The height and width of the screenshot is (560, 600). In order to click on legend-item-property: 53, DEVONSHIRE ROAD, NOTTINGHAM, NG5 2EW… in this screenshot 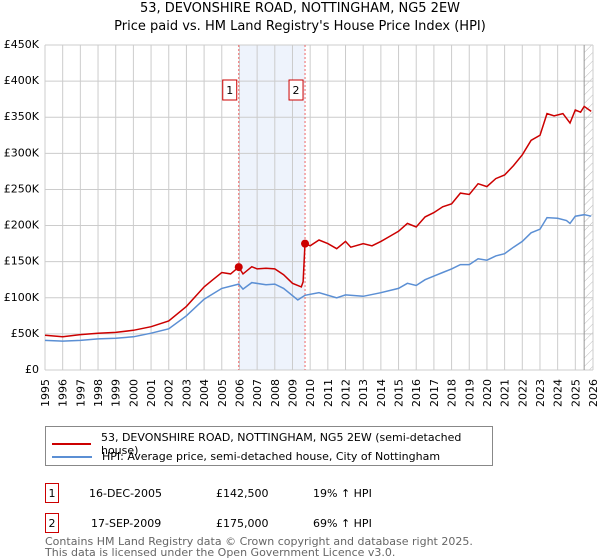, I will do `click(272, 444)`.